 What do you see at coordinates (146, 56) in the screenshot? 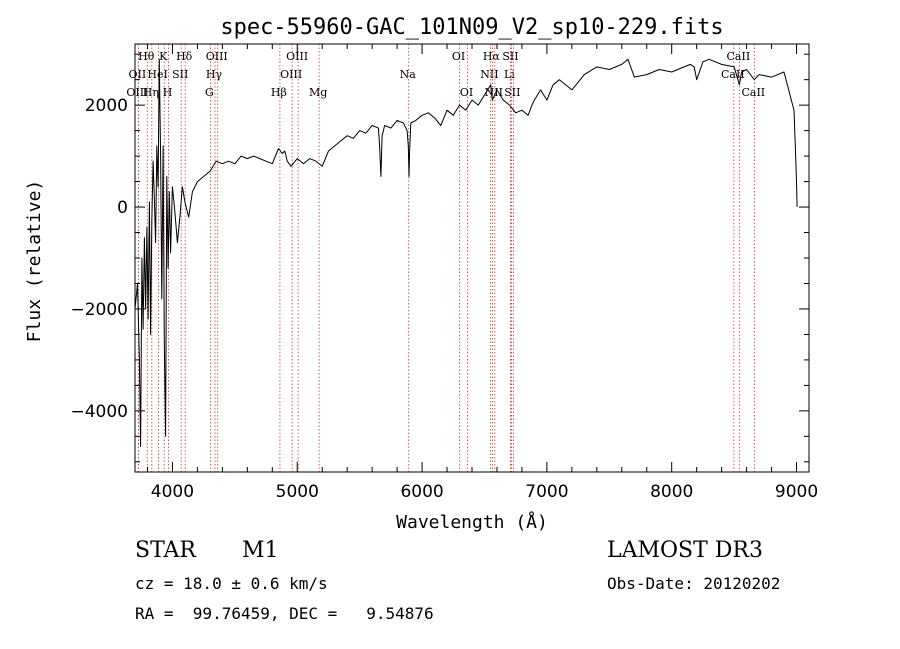
I see `marker-label: Hθ` at bounding box center [146, 56].